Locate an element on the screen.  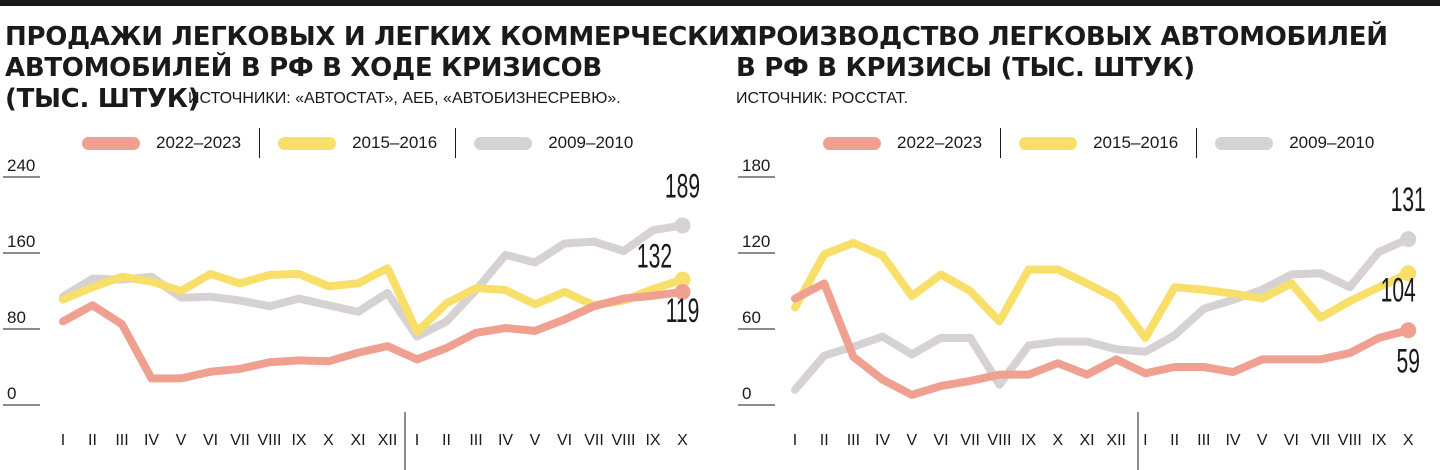
series-end-label: 132 is located at coordinates (654, 255).